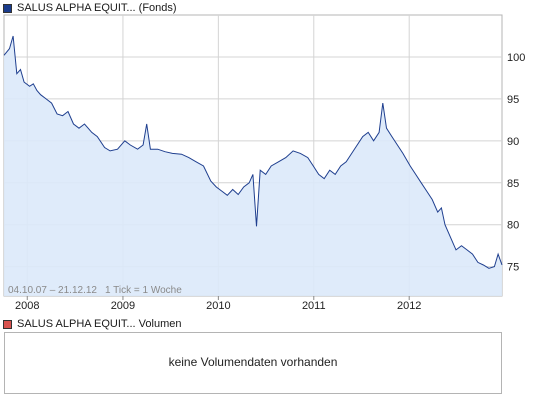  I want to click on y-tick-label: 100, so click(516, 58).